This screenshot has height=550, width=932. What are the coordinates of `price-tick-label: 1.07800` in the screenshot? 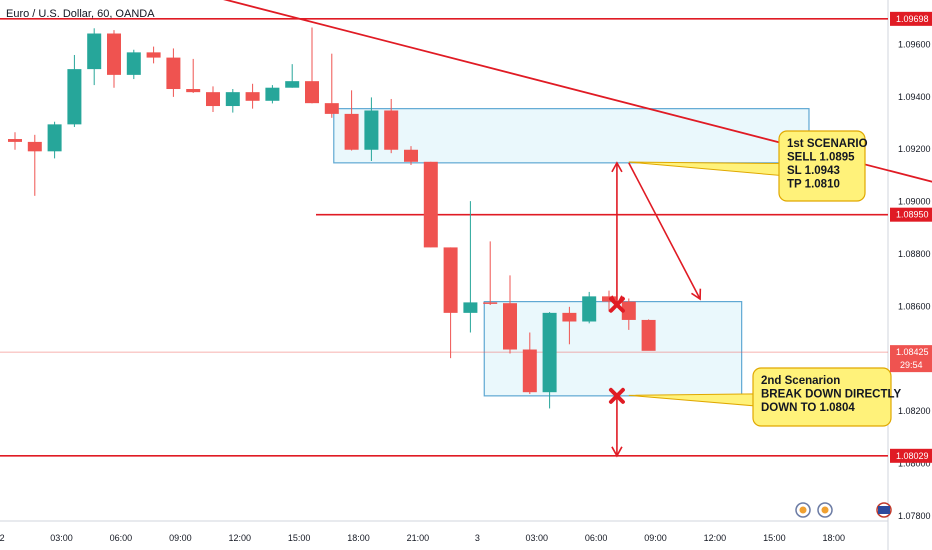 It's located at (914, 516).